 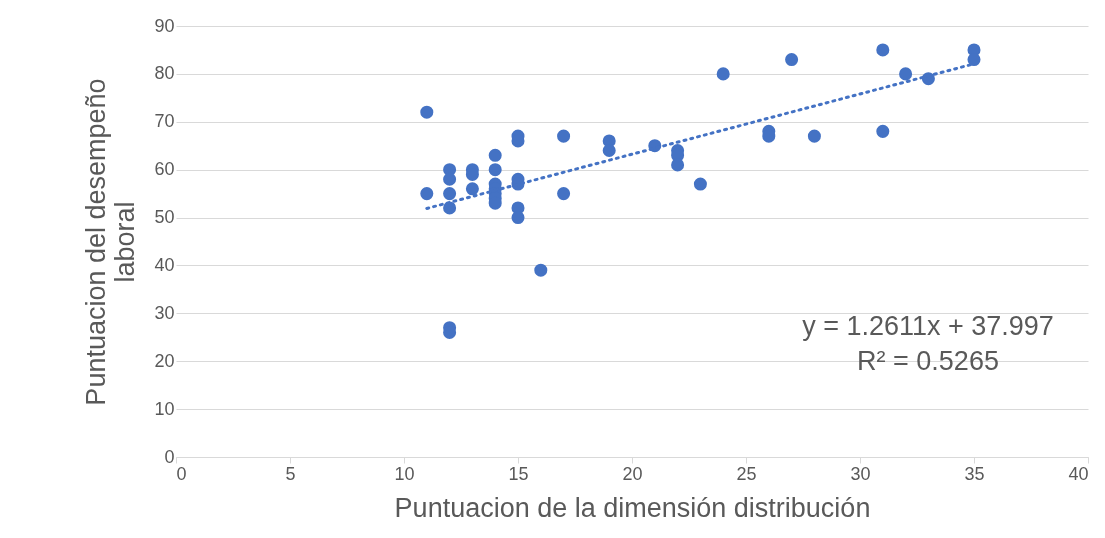 I want to click on x-tick-label: 35, so click(x=974, y=473).